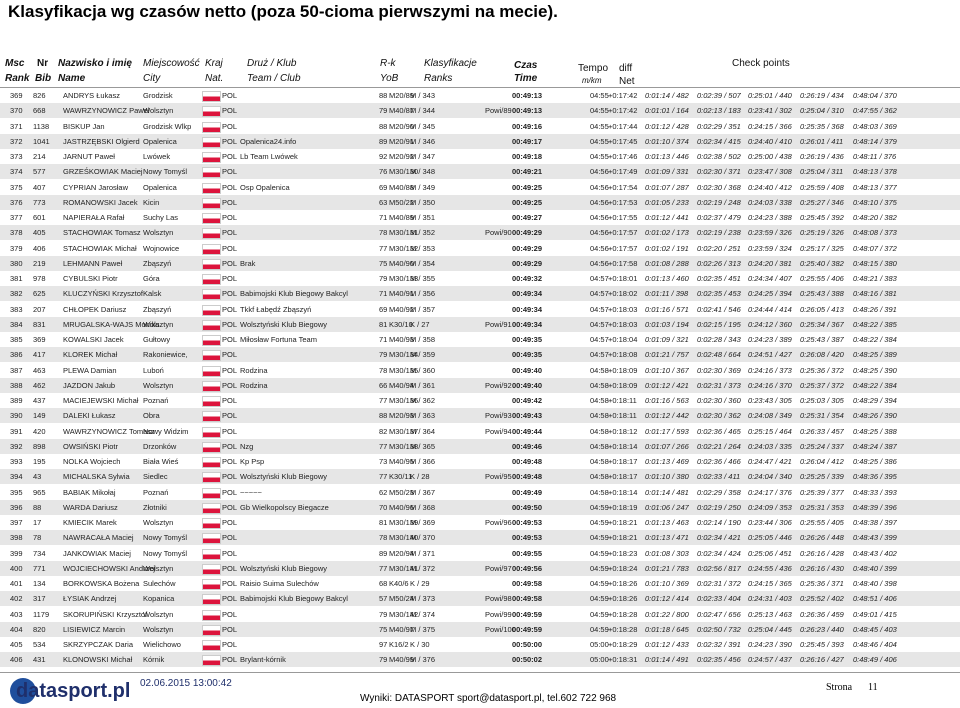 The height and width of the screenshot is (708, 960). Describe the element at coordinates (91, 95) in the screenshot. I see `name: ANDRYS Łukasz` at that location.